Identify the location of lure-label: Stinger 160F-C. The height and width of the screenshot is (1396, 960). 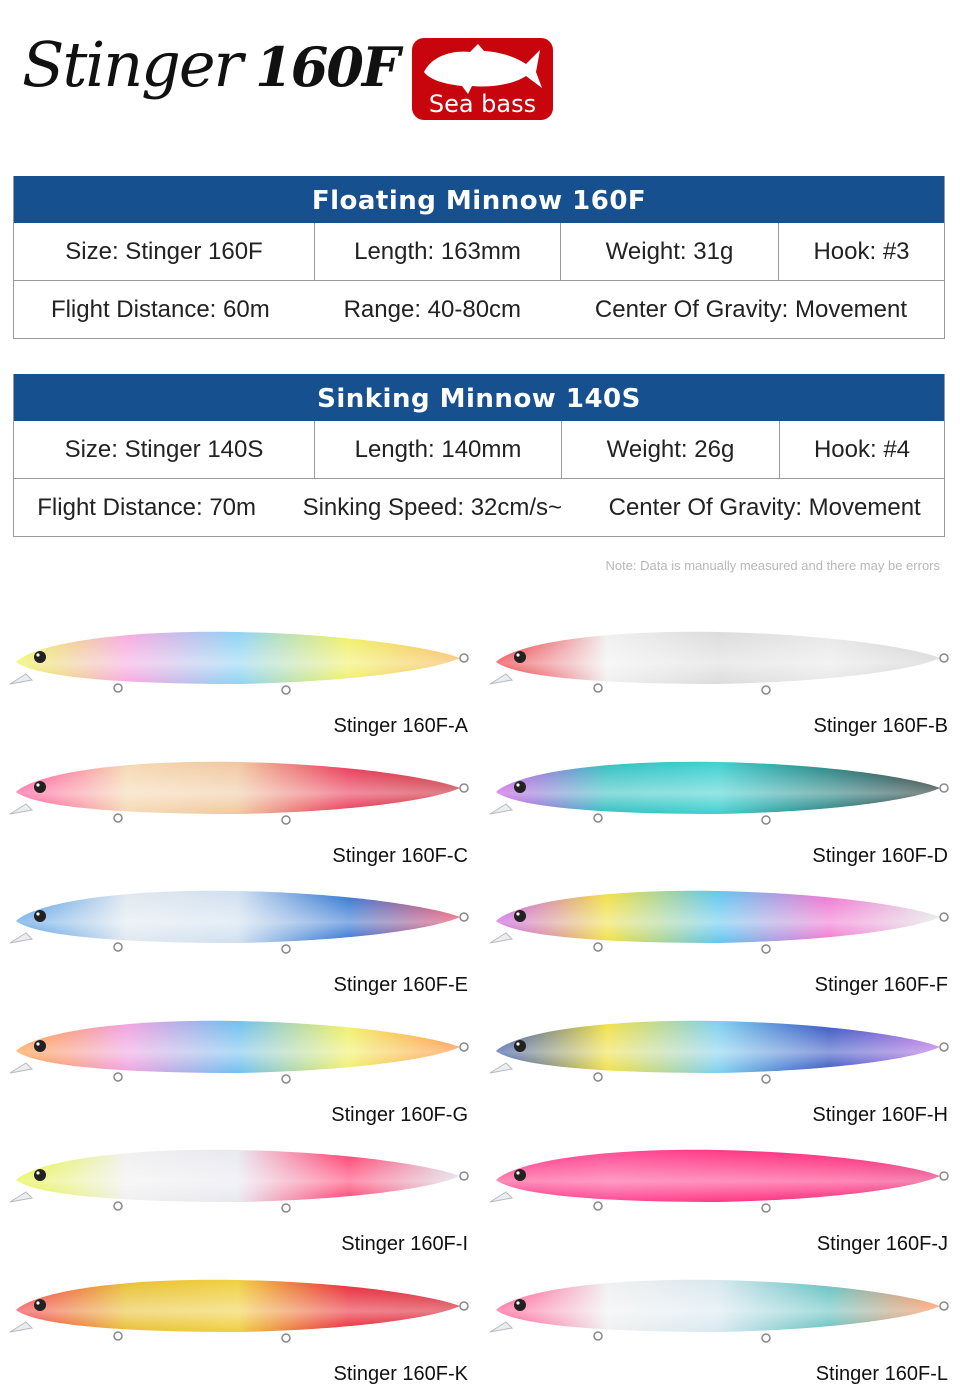
(400, 855).